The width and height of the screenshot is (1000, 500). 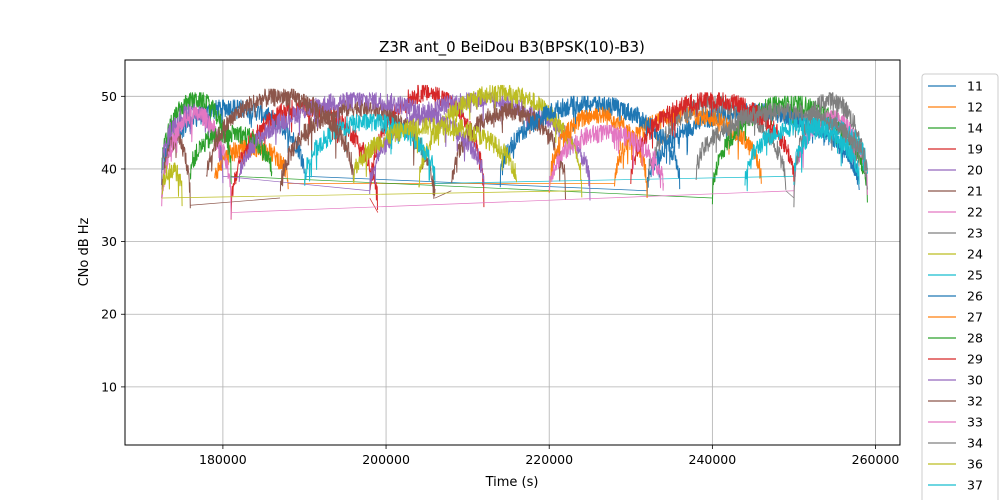 I want to click on legend-label: 25, so click(x=975, y=275).